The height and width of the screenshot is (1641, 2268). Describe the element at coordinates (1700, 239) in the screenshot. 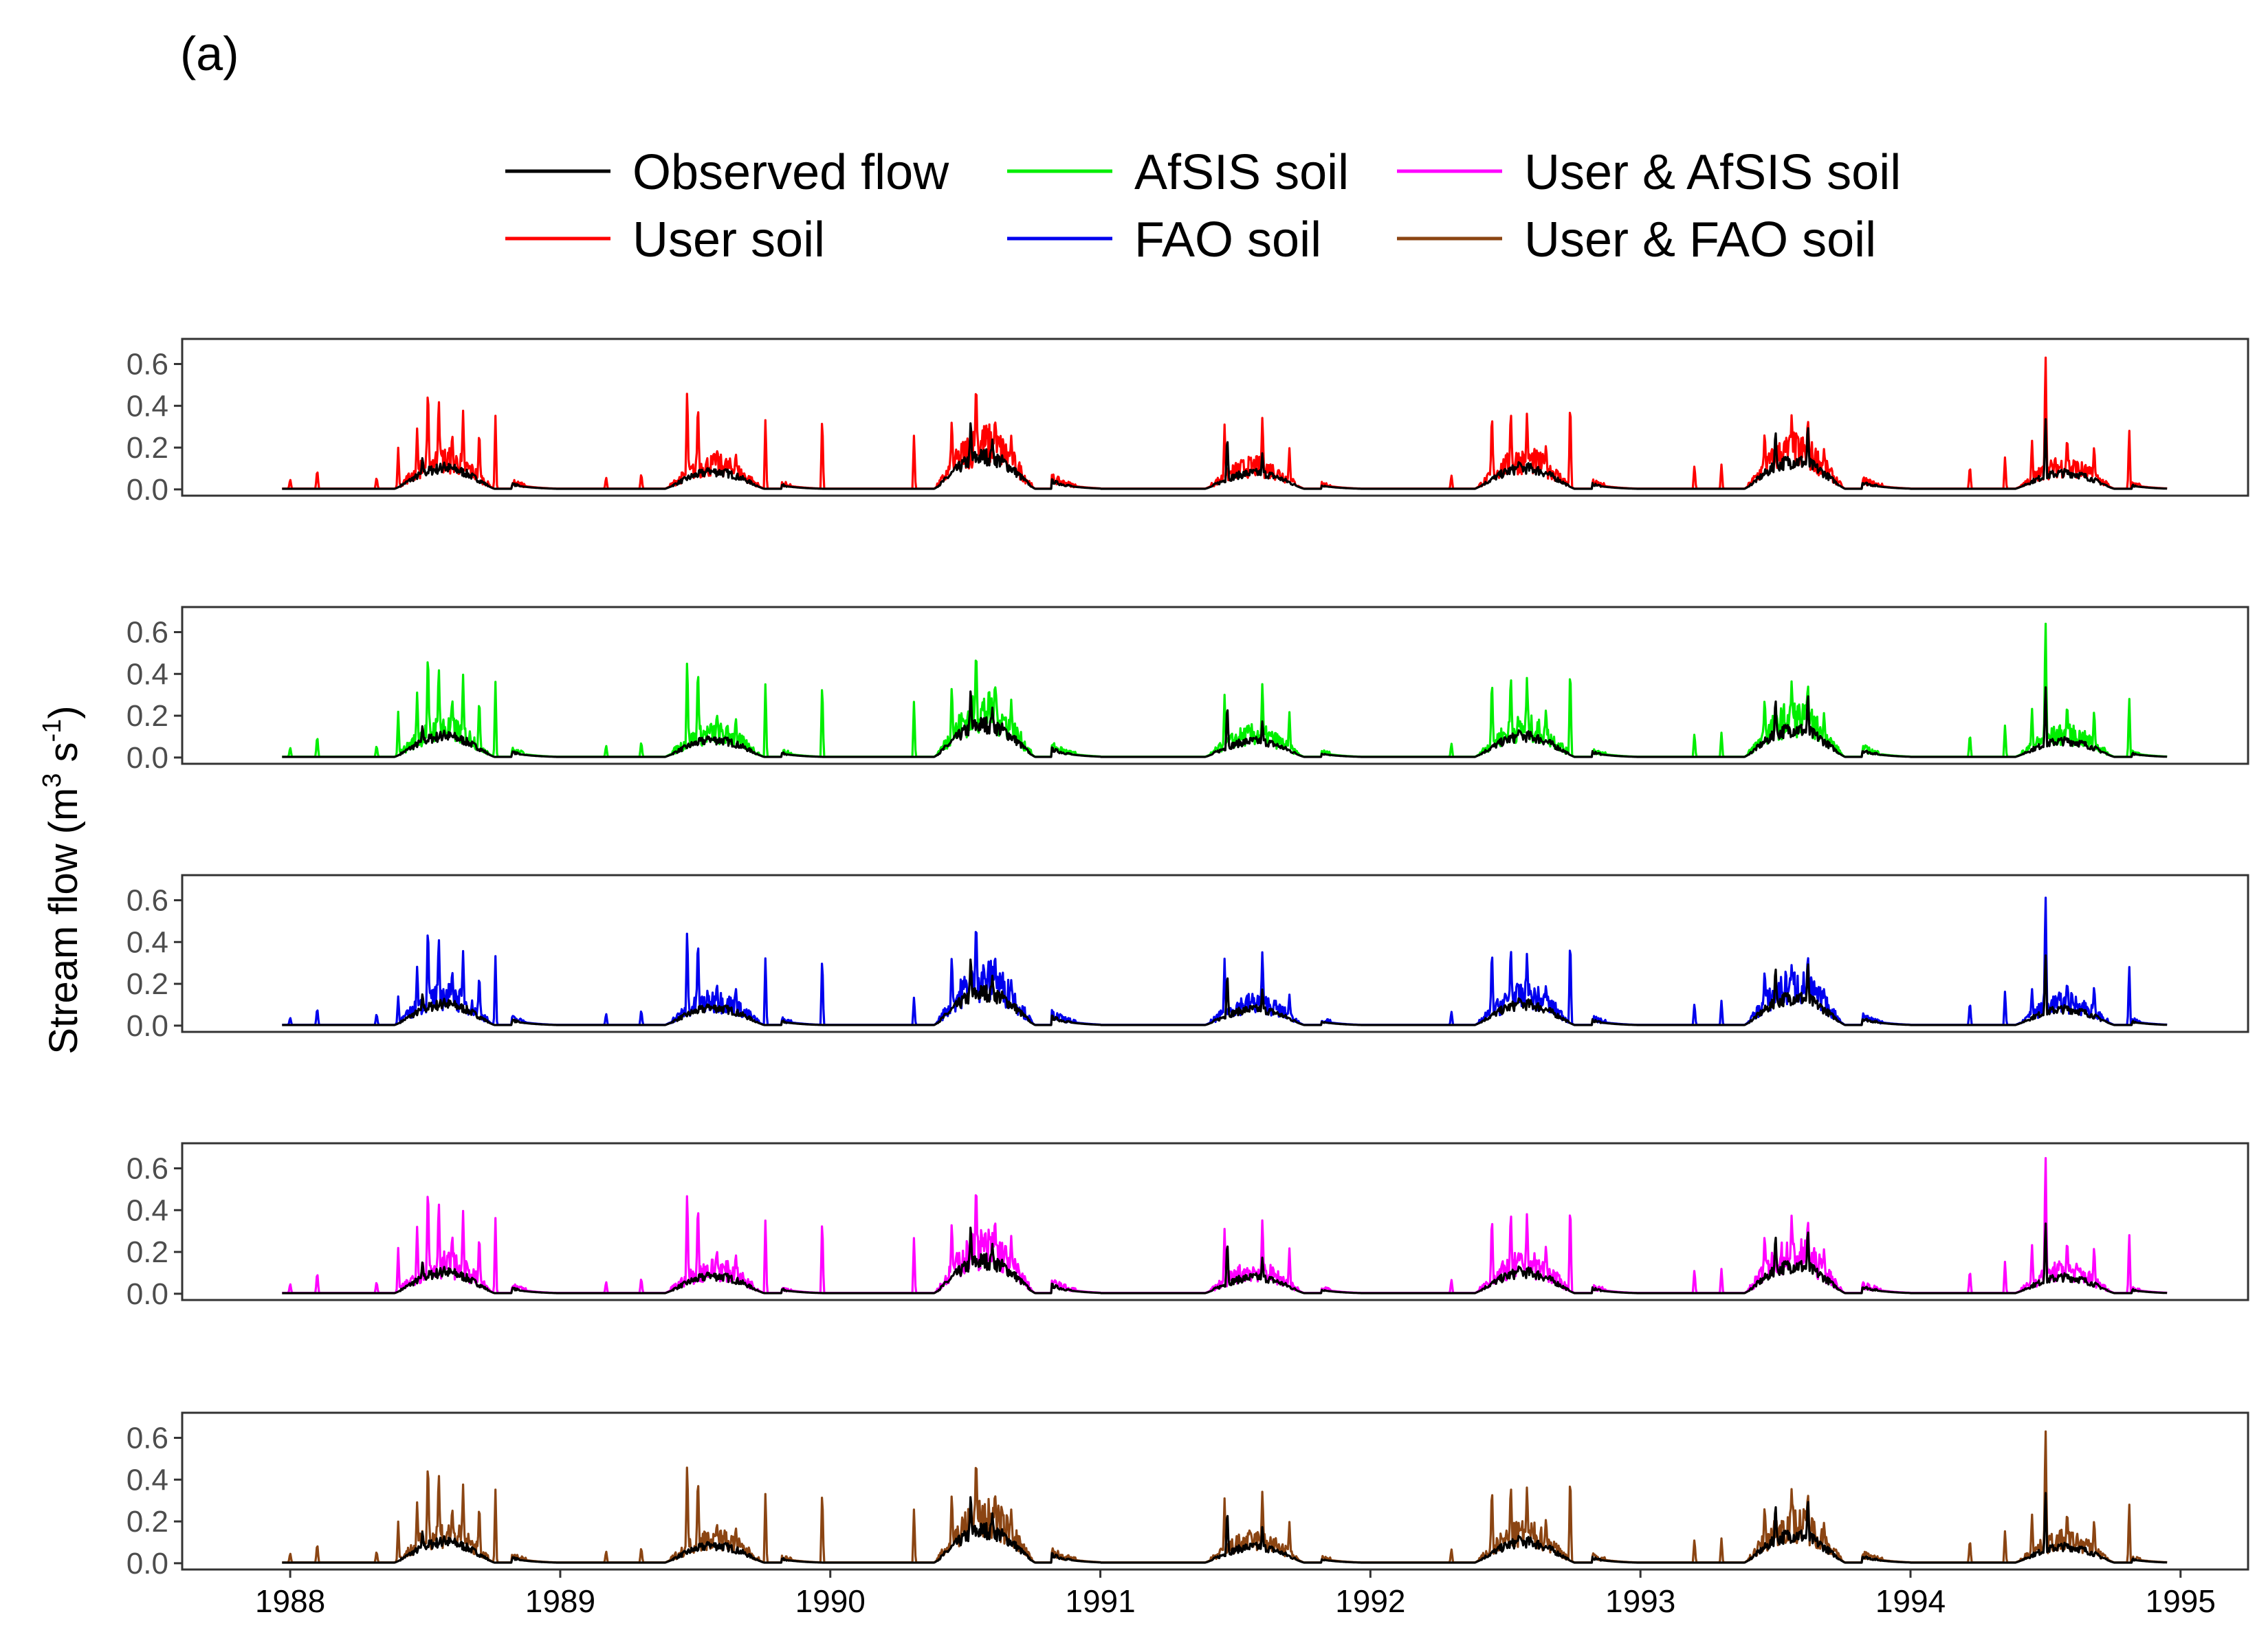

I see `legend-label-user-fao: User & FAO soil` at that location.